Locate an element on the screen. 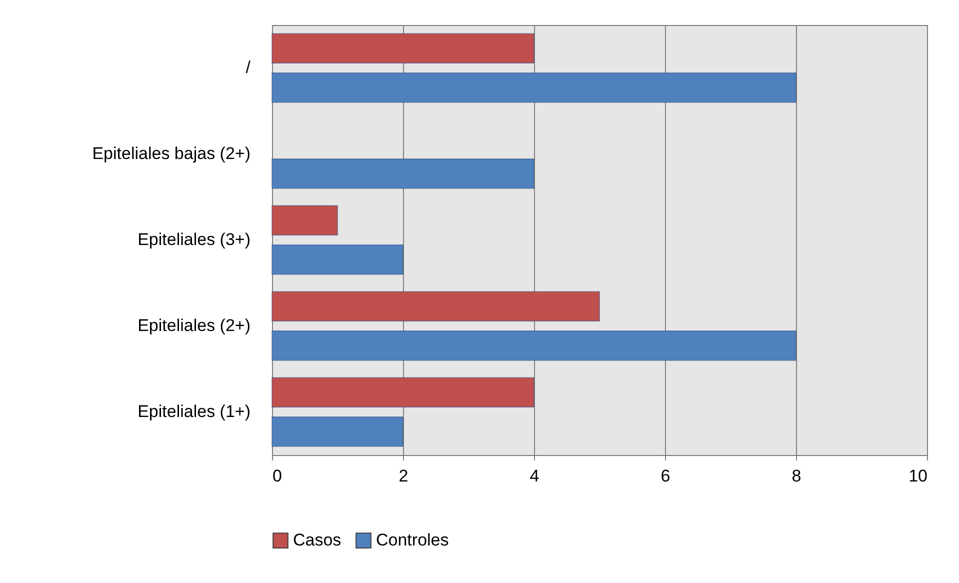  legend-label: Casos is located at coordinates (317, 540).